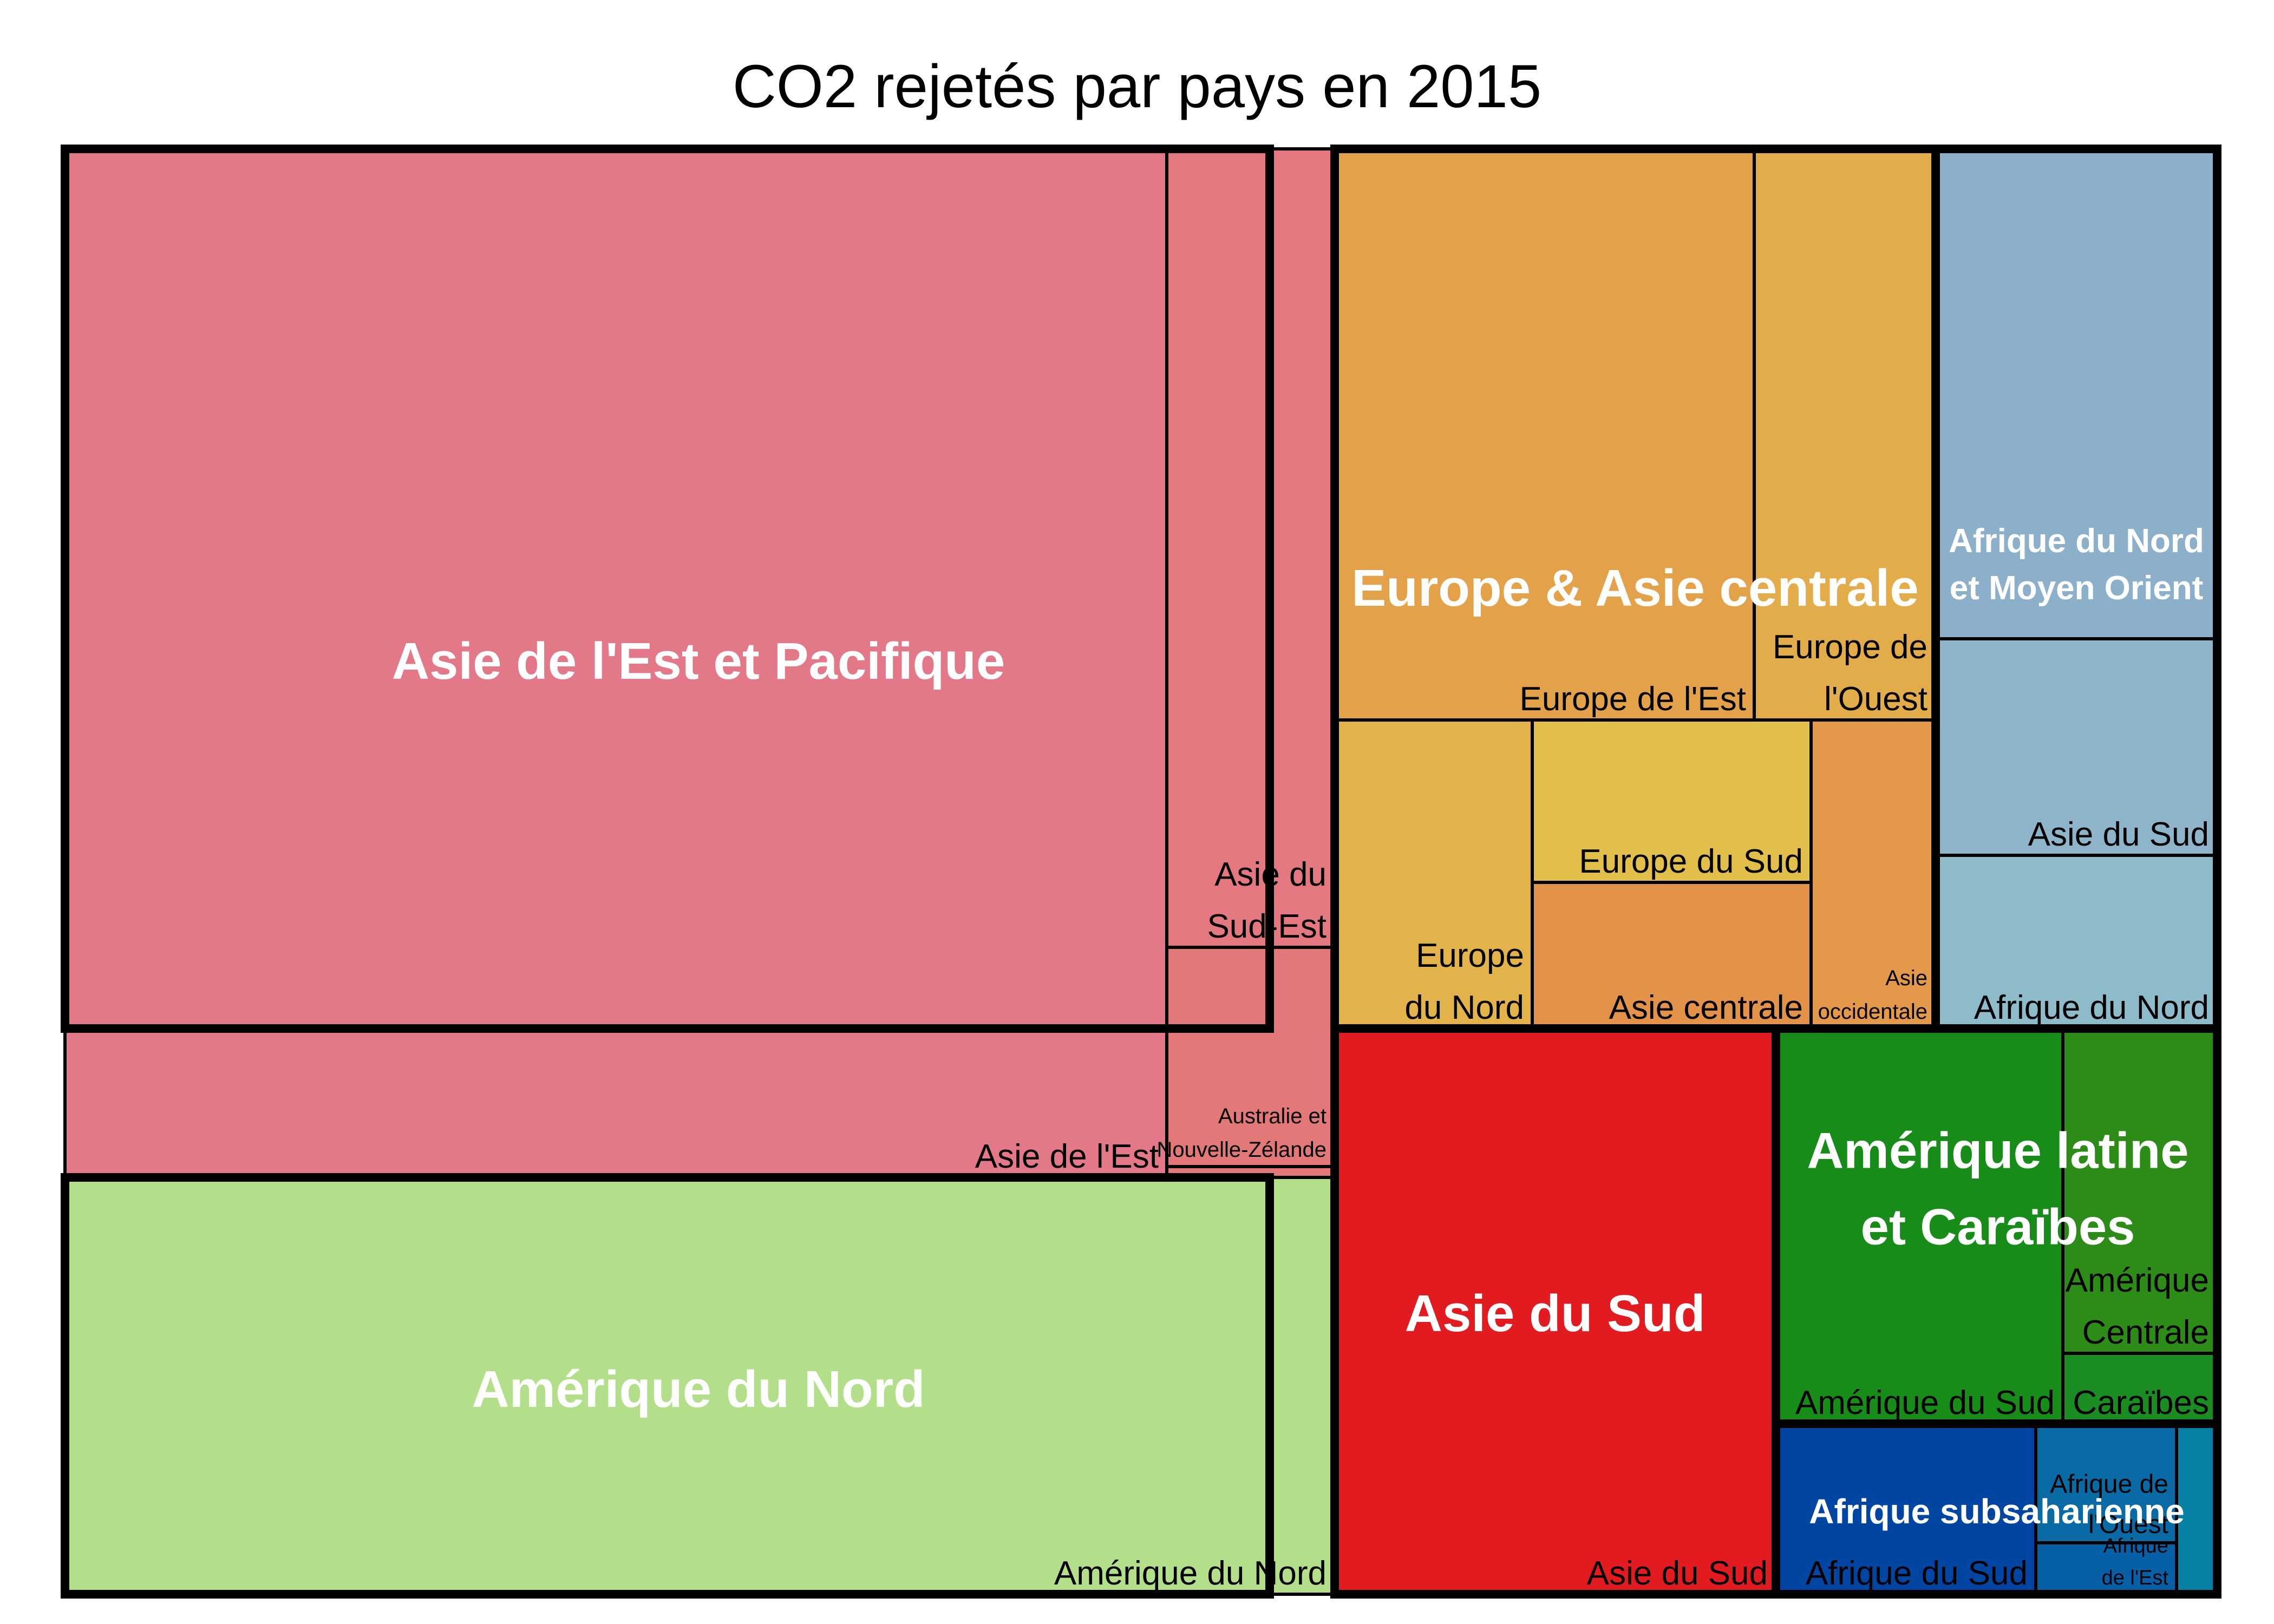  What do you see at coordinates (699, 661) in the screenshot?
I see `treemap-group-label-asie-de-l-est-et-pacifique: Asie de l'Est et Pacifique` at bounding box center [699, 661].